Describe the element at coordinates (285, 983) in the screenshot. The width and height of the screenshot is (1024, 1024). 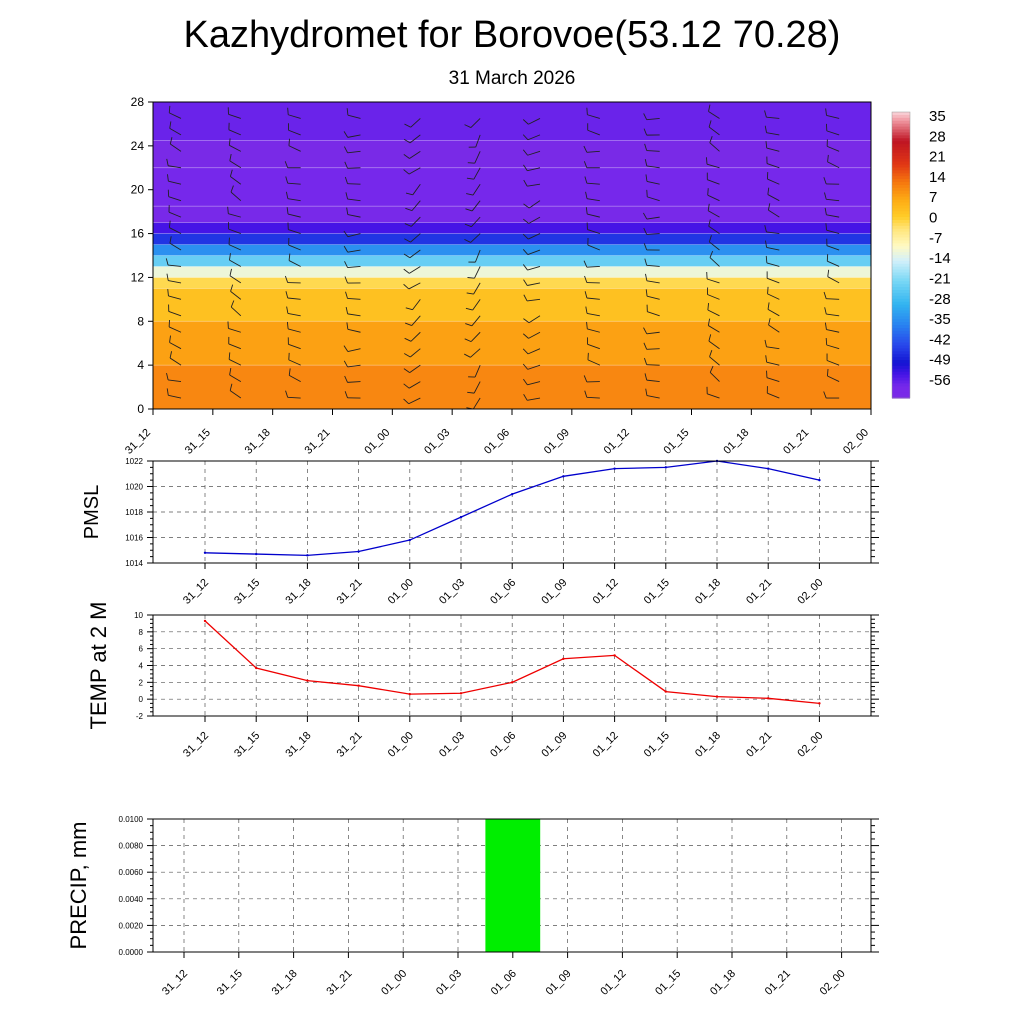
I see `x-tick-label: 31_18` at that location.